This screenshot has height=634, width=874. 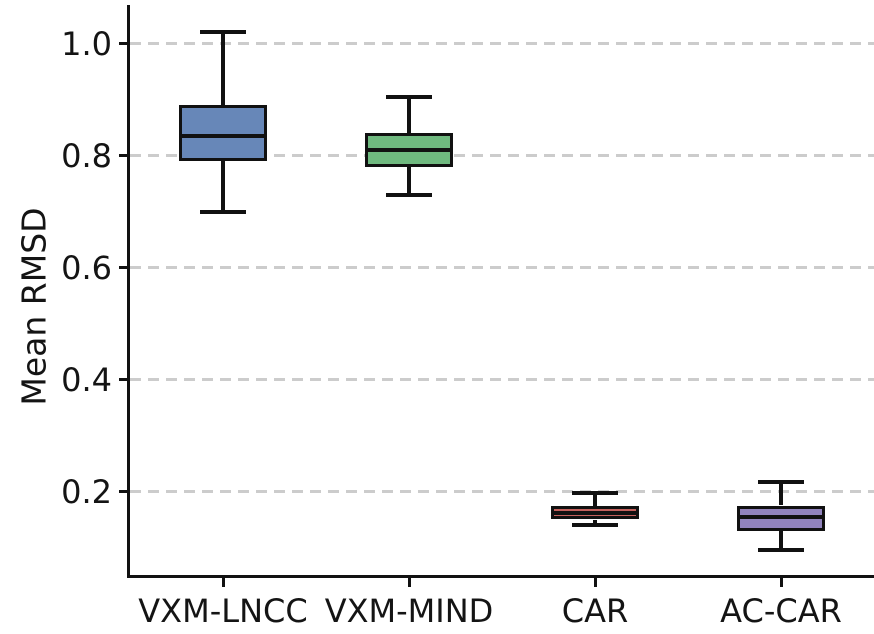 I want to click on y-tick-label: 1.0, so click(x=86, y=43).